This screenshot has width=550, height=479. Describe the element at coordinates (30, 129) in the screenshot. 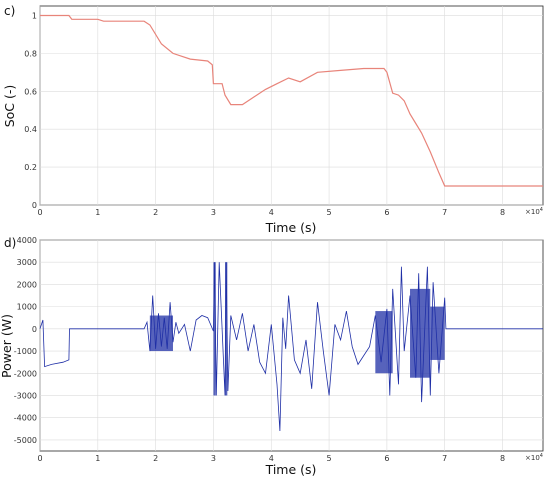

I see `y-tick-label: 0.4` at that location.